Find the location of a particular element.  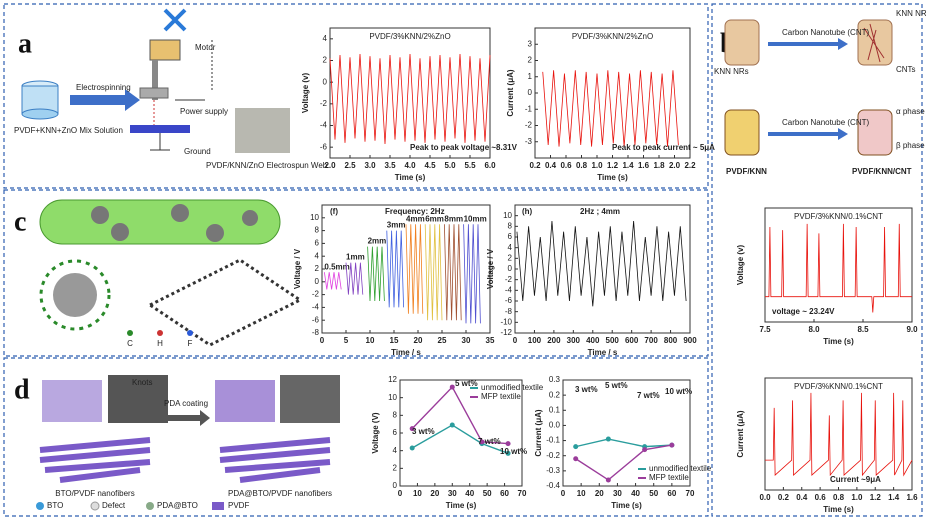

material-label: BTO/PVDF nanofibers is located at coordinates (94, 493).